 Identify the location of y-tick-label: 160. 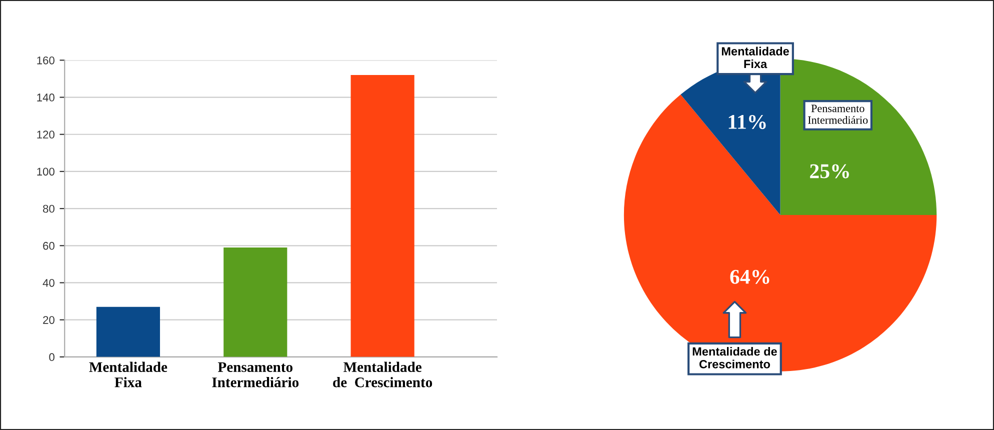
(45, 60).